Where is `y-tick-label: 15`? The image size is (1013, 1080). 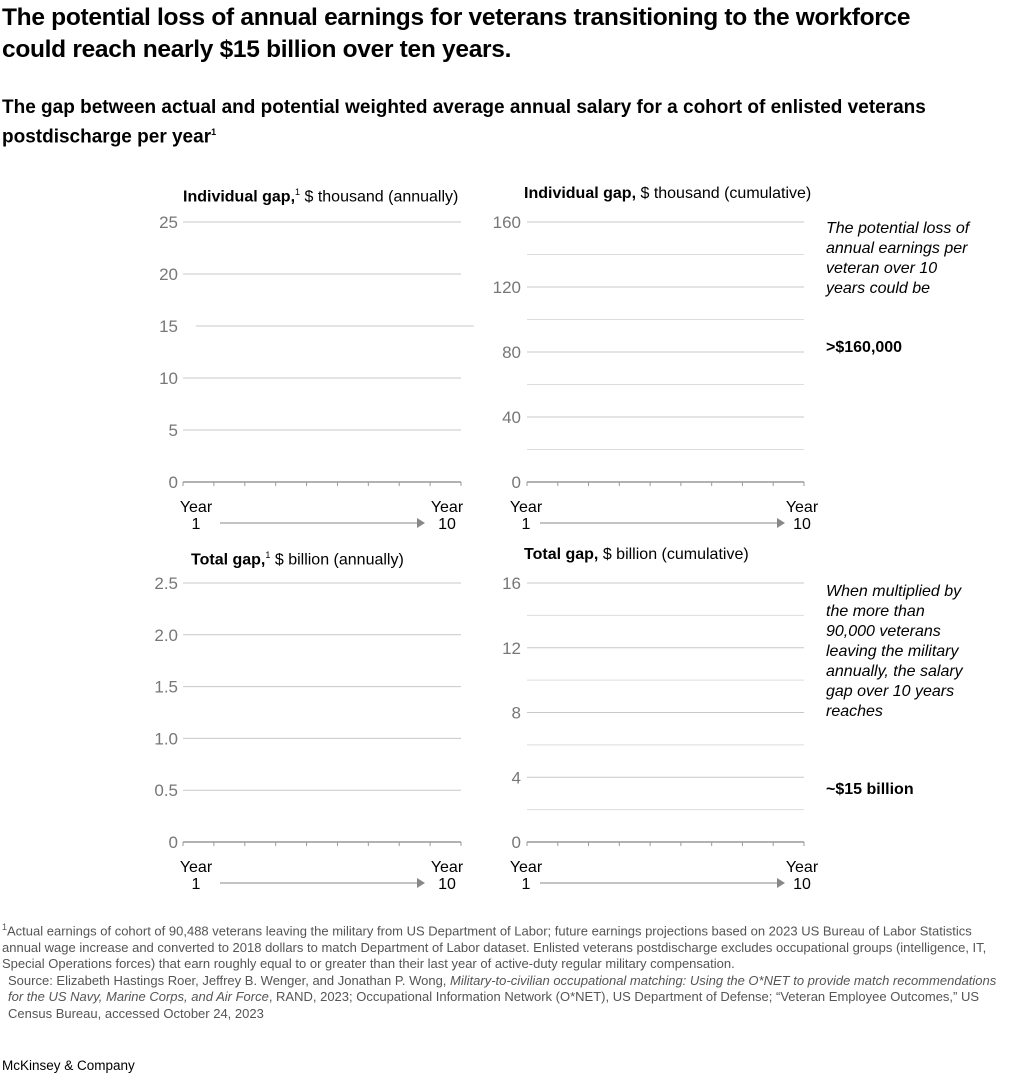
y-tick-label: 15 is located at coordinates (168, 326).